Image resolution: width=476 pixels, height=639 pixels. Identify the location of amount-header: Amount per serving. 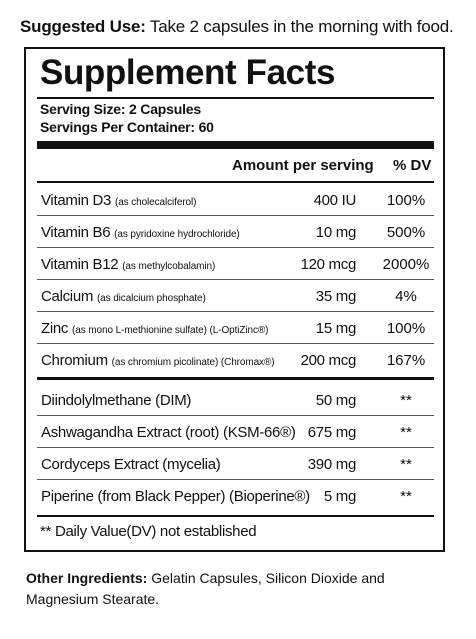
(303, 165).